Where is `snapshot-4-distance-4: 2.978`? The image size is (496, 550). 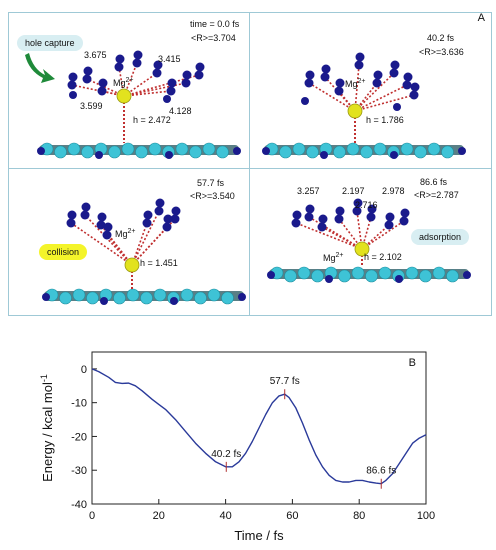 snapshot-4-distance-4: 2.978 is located at coordinates (393, 191).